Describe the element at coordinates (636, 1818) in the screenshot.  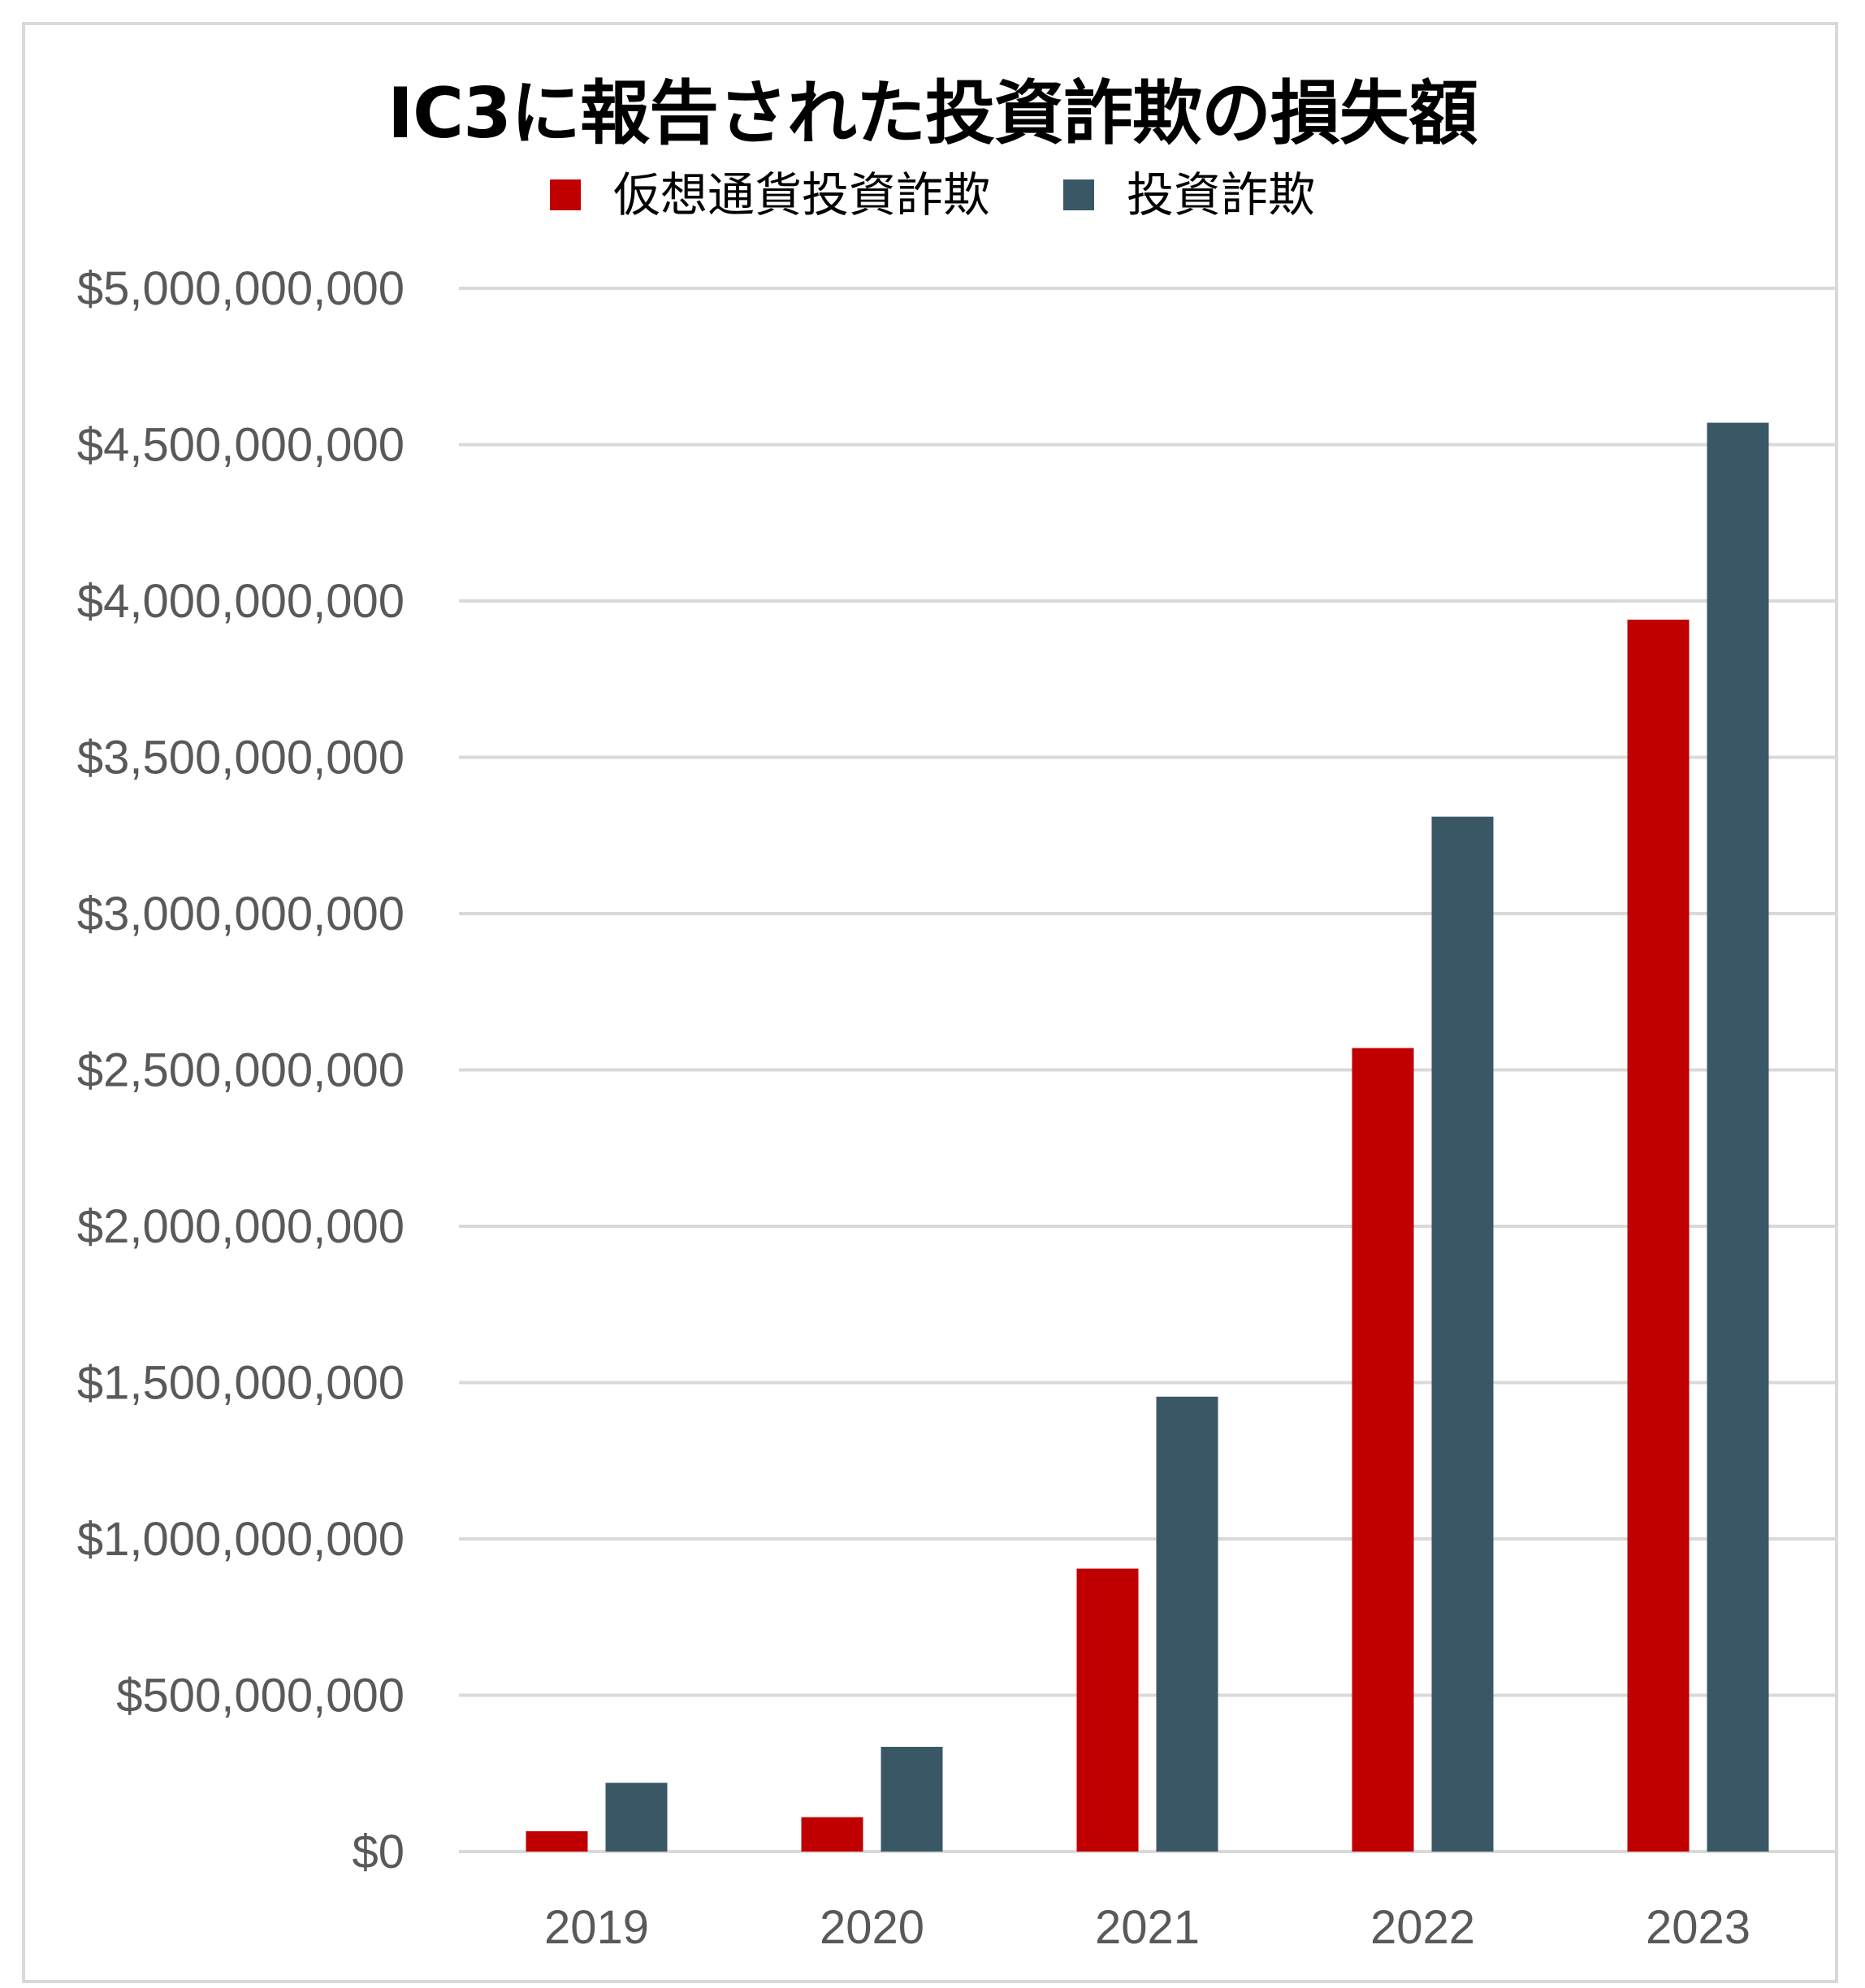
I see `bar-series1-2019` at that location.